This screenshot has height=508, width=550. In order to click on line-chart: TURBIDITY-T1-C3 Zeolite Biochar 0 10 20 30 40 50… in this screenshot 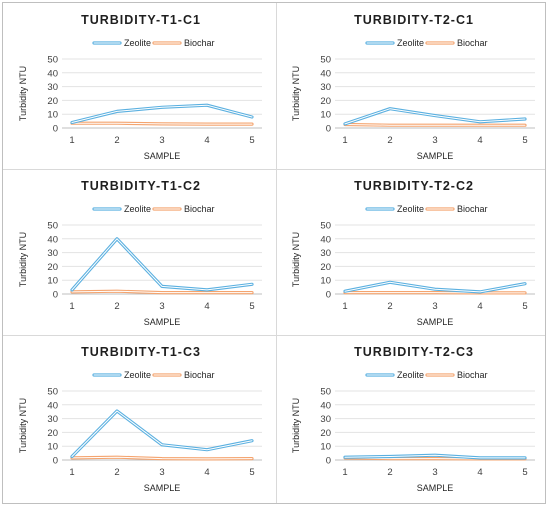, I will do `click(140, 419)`.